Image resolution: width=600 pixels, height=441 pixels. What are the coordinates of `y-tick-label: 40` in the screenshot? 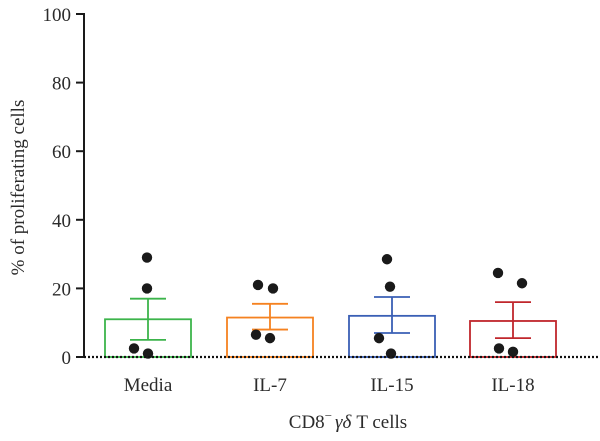 It's located at (61, 221).